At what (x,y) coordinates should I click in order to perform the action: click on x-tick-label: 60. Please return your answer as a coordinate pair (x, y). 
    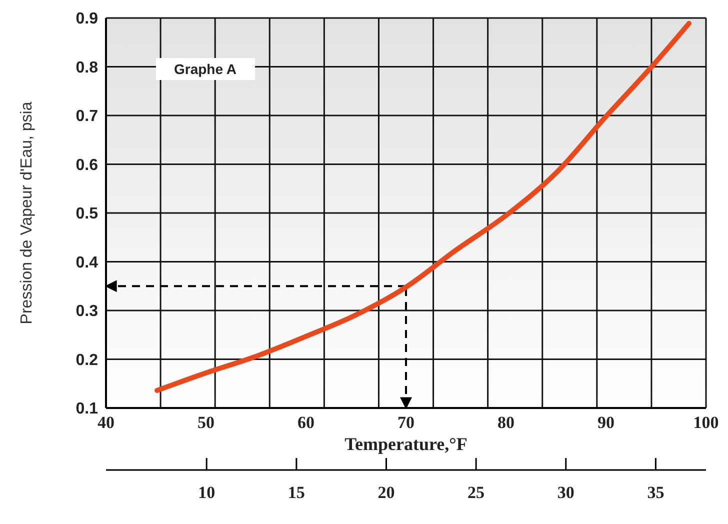
    Looking at the image, I should click on (306, 422).